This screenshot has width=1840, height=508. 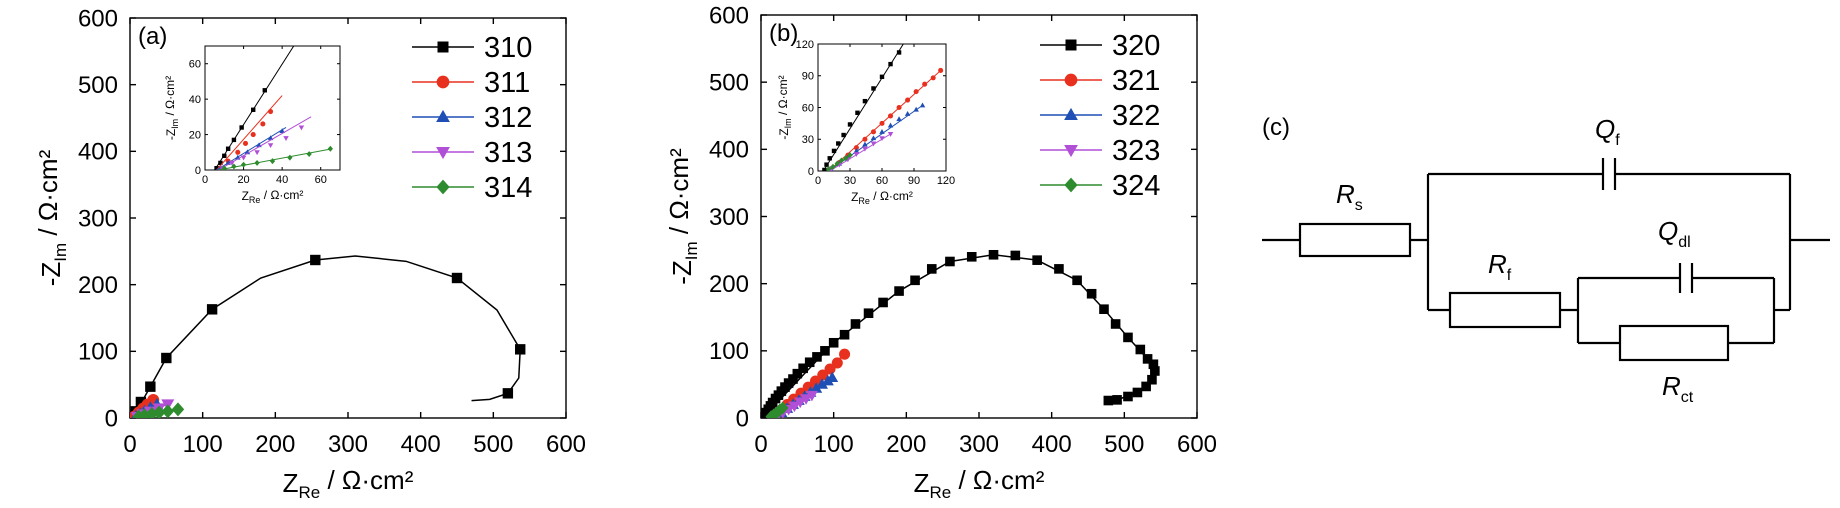 What do you see at coordinates (1276, 127) in the screenshot?
I see `panel-c-label: (c)` at bounding box center [1276, 127].